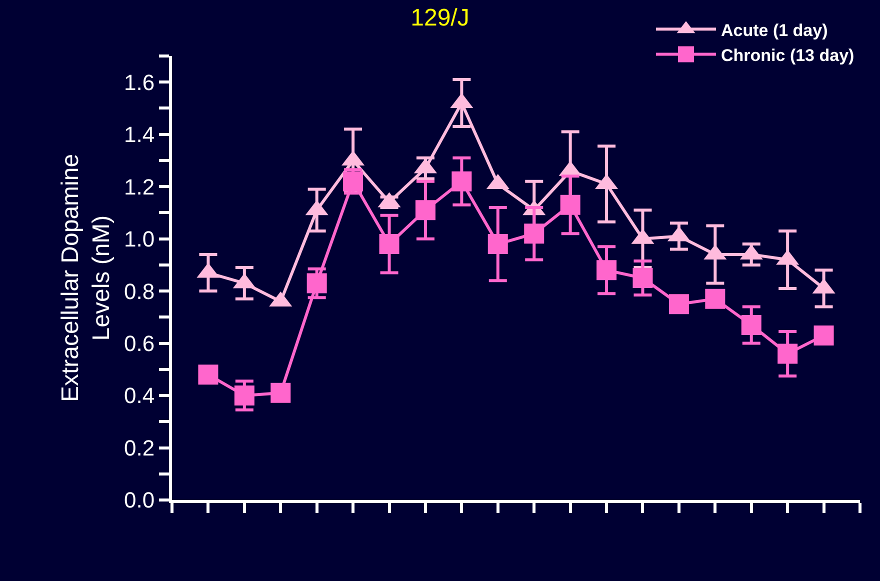  I want to click on y-tick-label: 0.0, so click(139, 500).